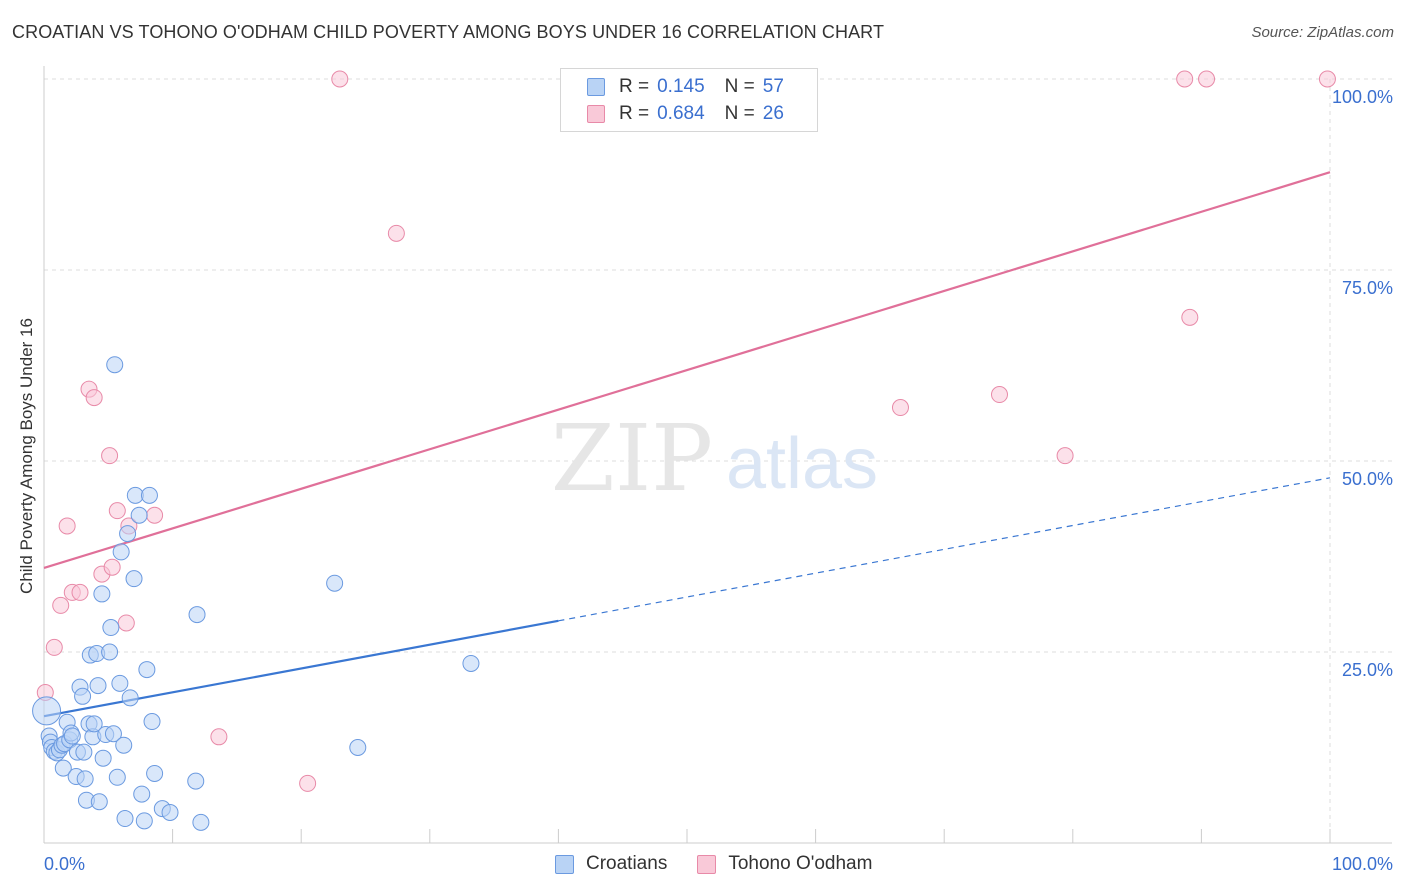 This screenshot has height=892, width=1406. I want to click on x-tick-label: 0.0%, so click(64, 864).